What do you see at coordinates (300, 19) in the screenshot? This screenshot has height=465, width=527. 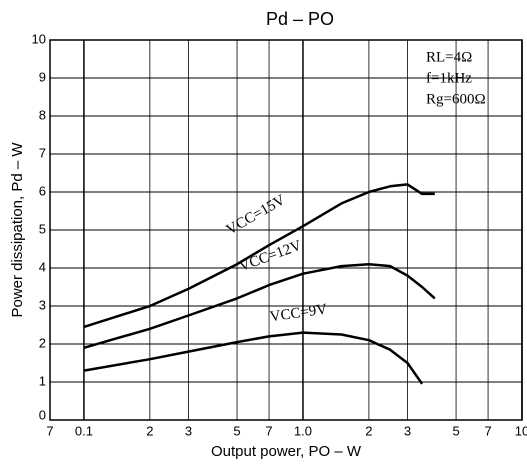 I see `chart-title: Pd – PO` at bounding box center [300, 19].